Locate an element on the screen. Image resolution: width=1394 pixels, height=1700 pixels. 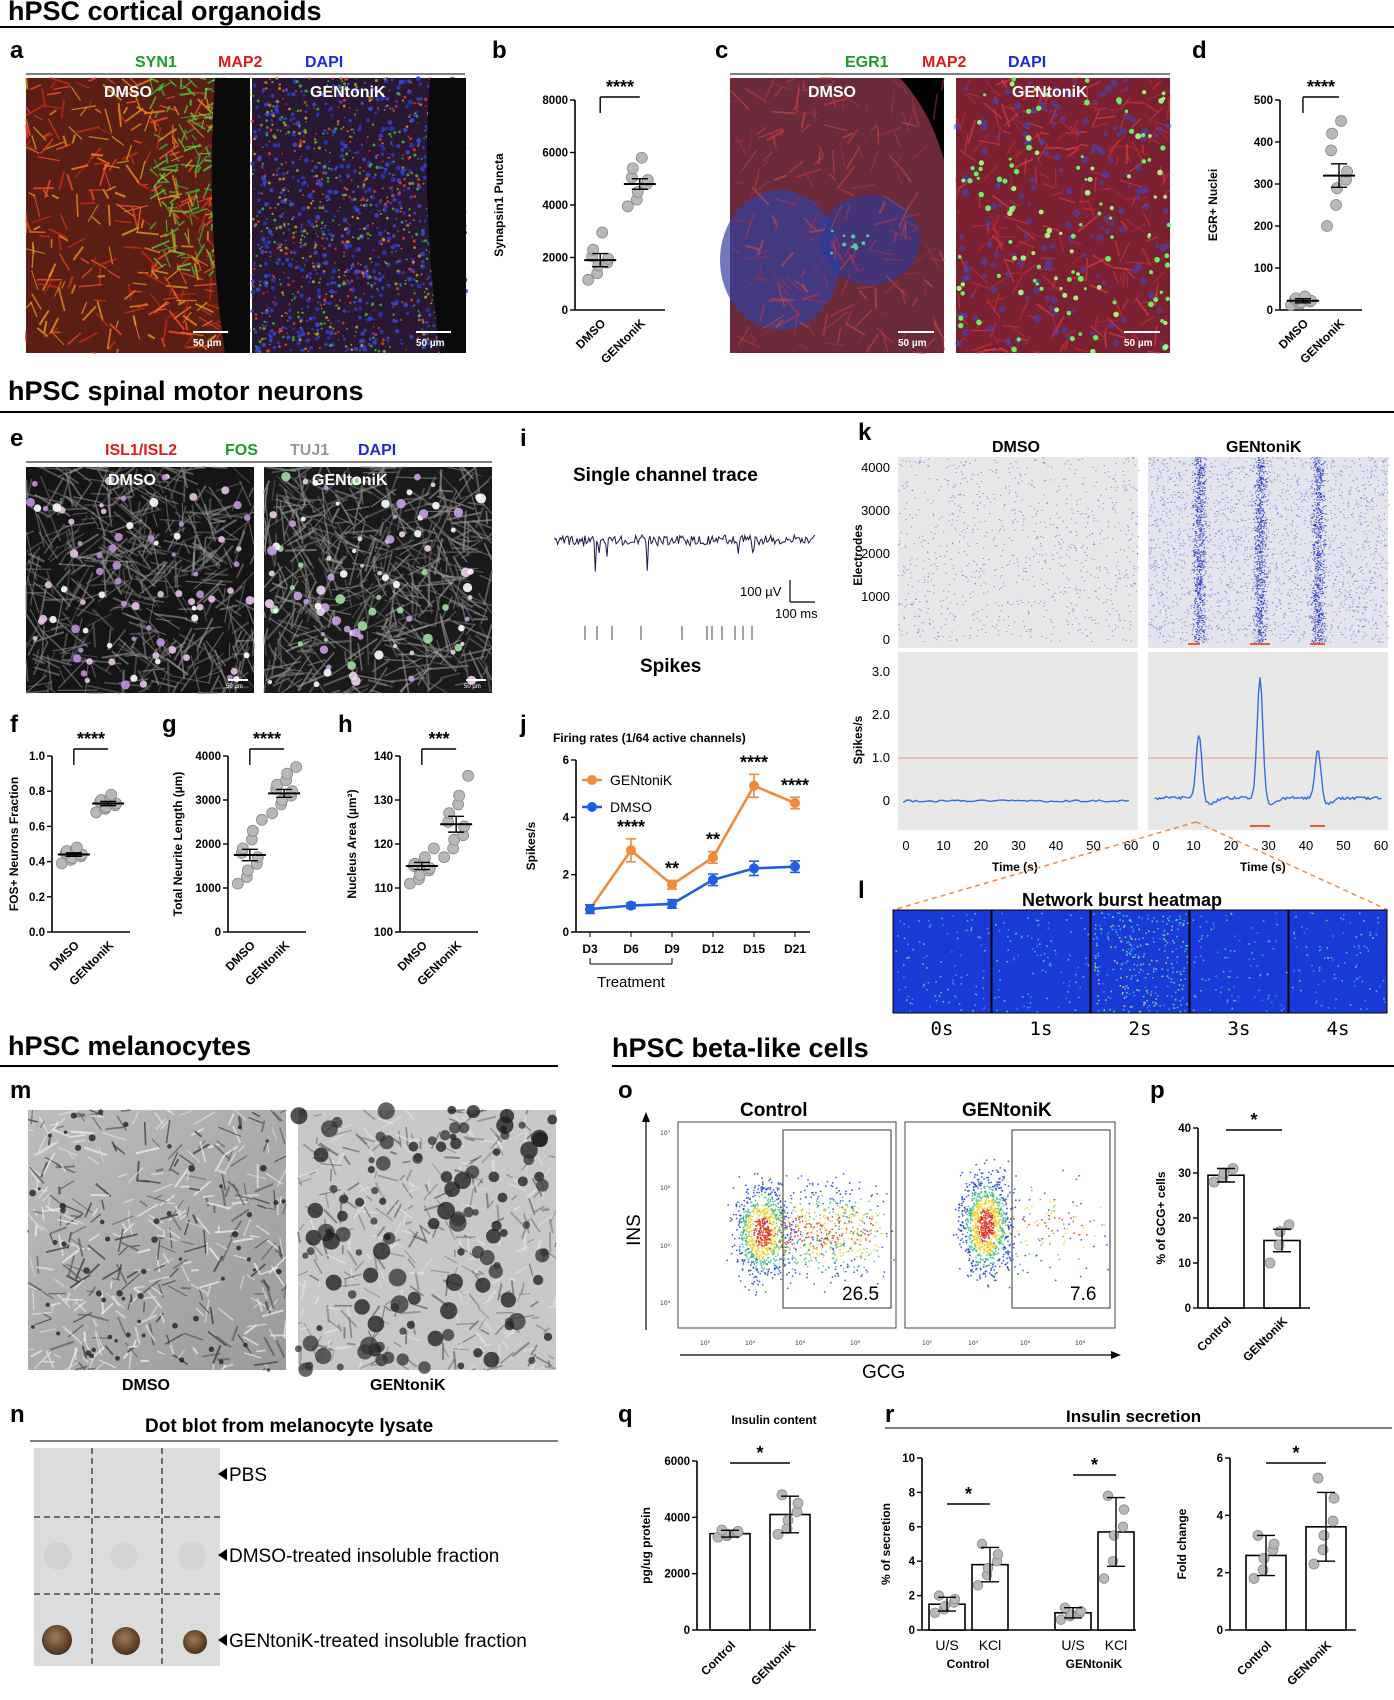
category-label: DMSO is located at coordinates (1293, 333).